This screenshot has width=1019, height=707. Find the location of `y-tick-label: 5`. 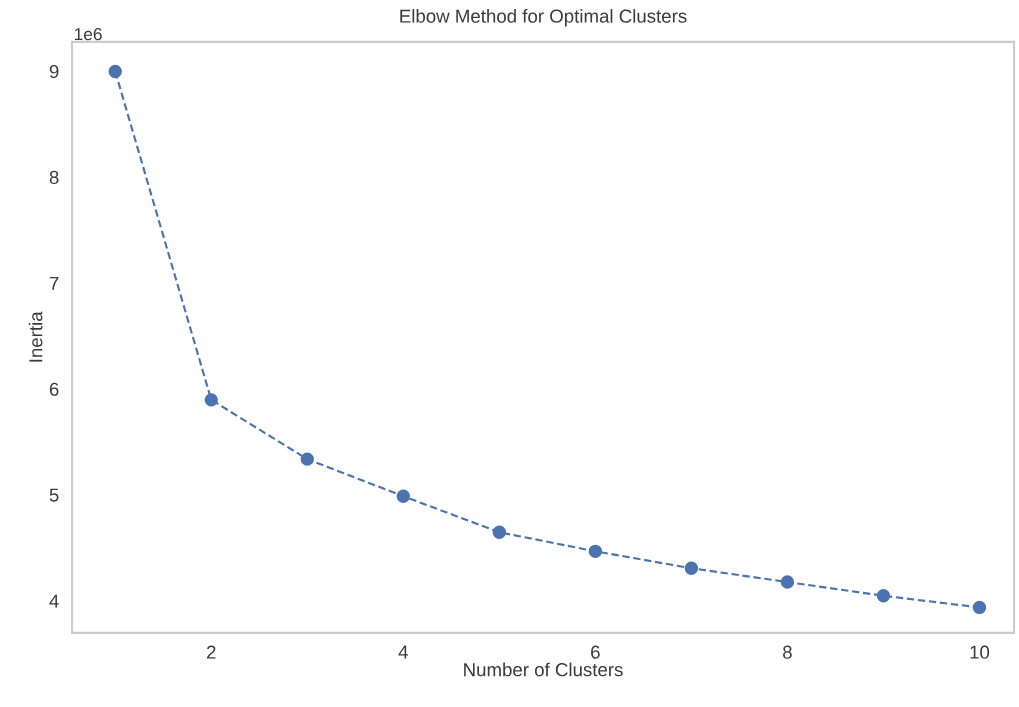

y-tick-label: 5 is located at coordinates (54, 495).